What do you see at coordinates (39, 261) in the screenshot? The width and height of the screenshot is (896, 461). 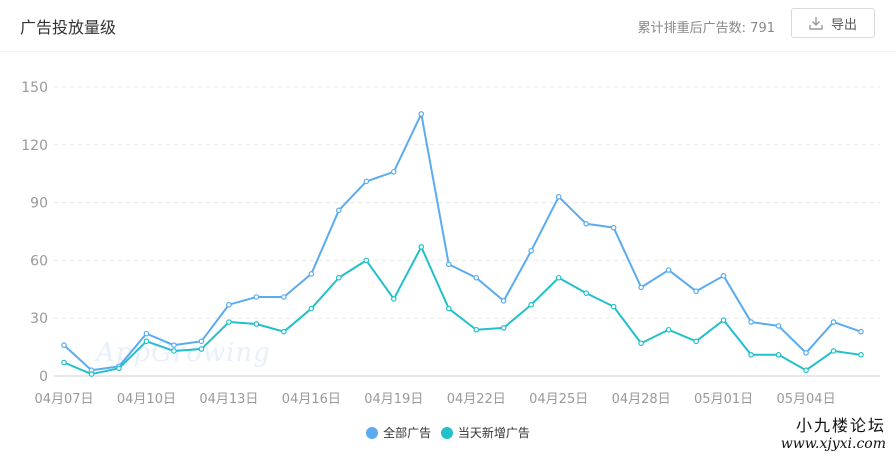 I see `y-tick-label: 60` at bounding box center [39, 261].